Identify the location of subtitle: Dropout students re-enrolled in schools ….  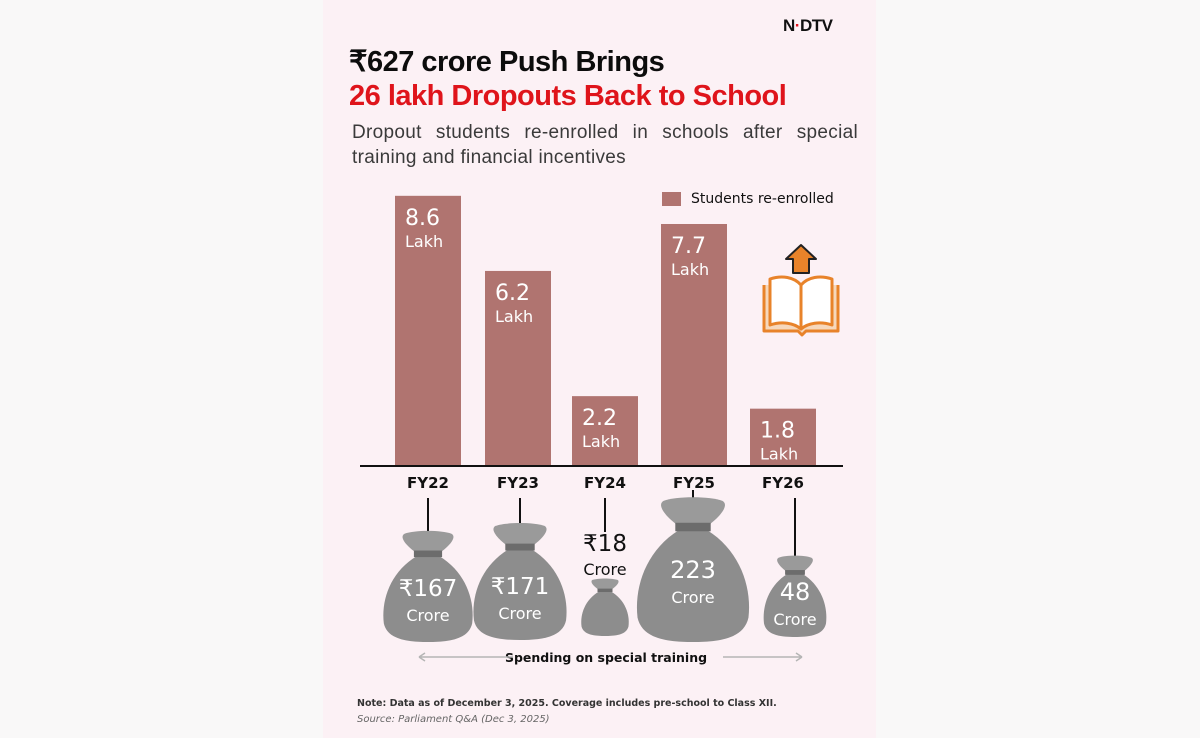
(605, 145).